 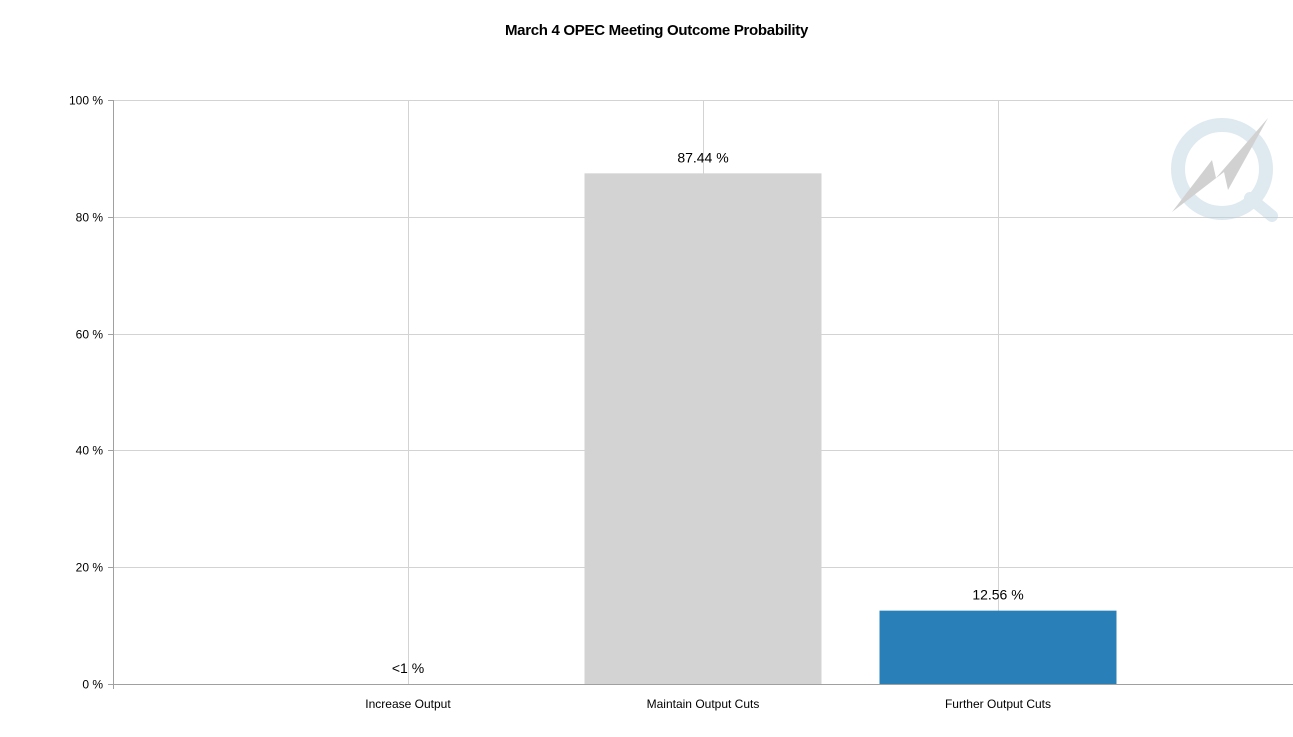 What do you see at coordinates (703, 704) in the screenshot?
I see `x-tick-label: Maintain Output Cuts` at bounding box center [703, 704].